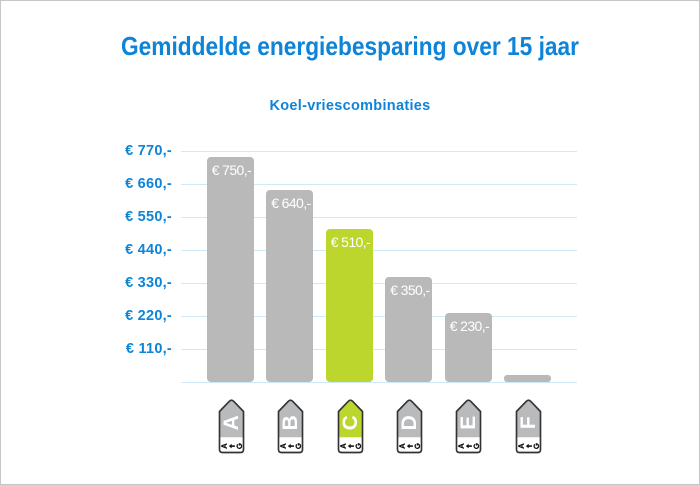 The width and height of the screenshot is (700, 485). Describe the element at coordinates (231, 422) in the screenshot. I see `svg-text: A` at that location.